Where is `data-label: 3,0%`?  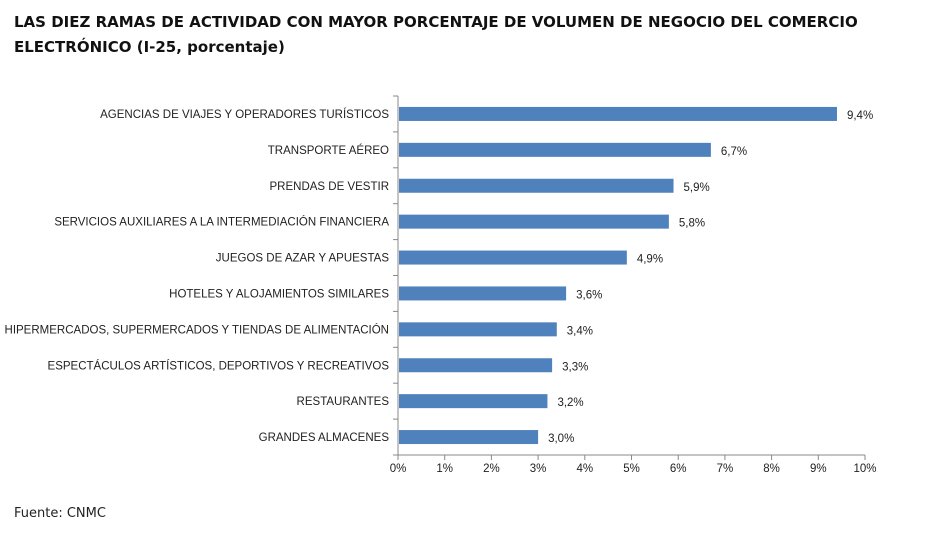
data-label: 3,0% is located at coordinates (561, 439).